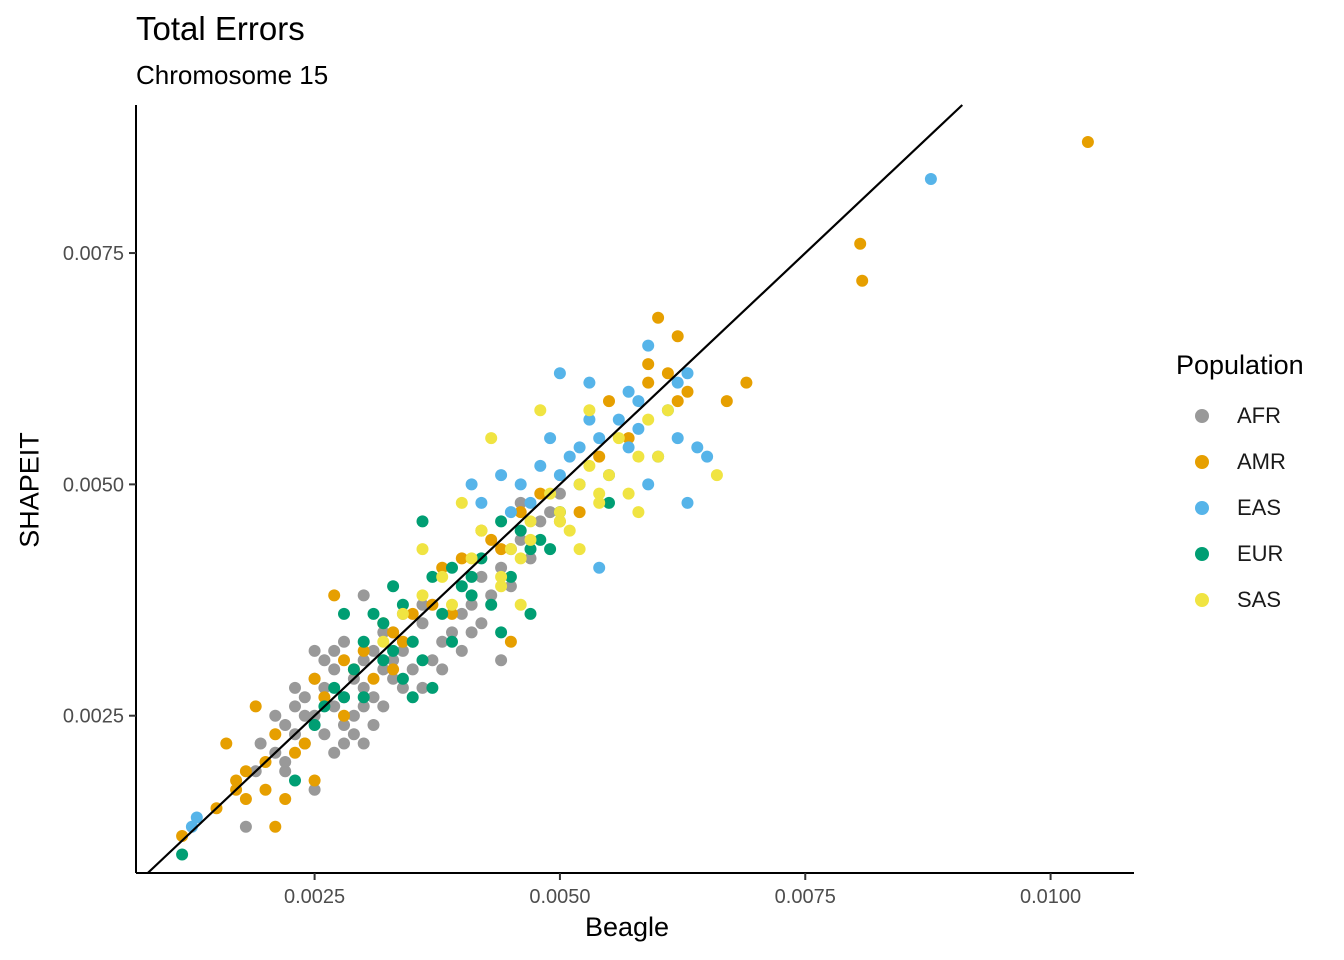 Image resolution: width=1344 pixels, height=960 pixels. I want to click on legend-title: Population, so click(1240, 365).